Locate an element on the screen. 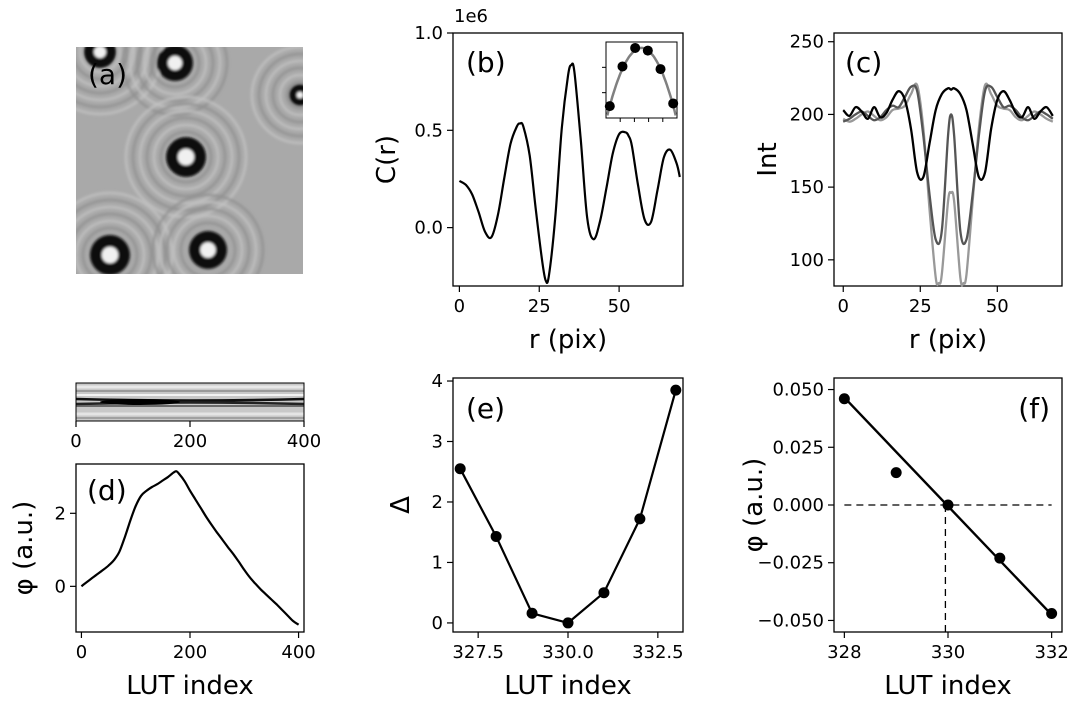 This screenshot has height=702, width=1084. y-tick-label: 1.0 is located at coordinates (428, 33).